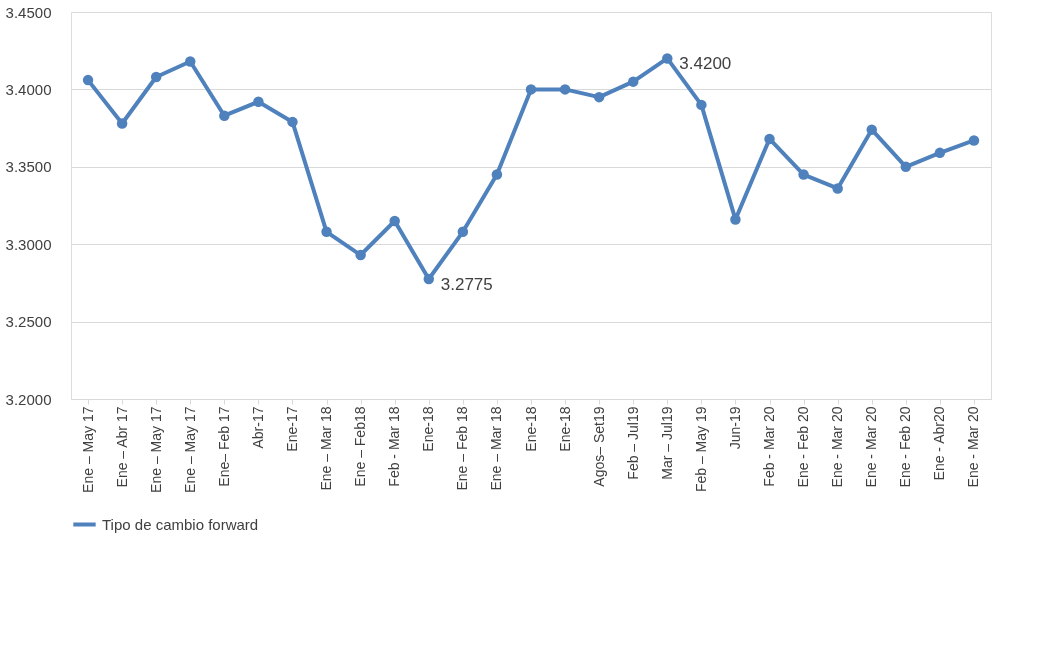 The image size is (1050, 648). I want to click on data-label: 3.2775, so click(466, 285).